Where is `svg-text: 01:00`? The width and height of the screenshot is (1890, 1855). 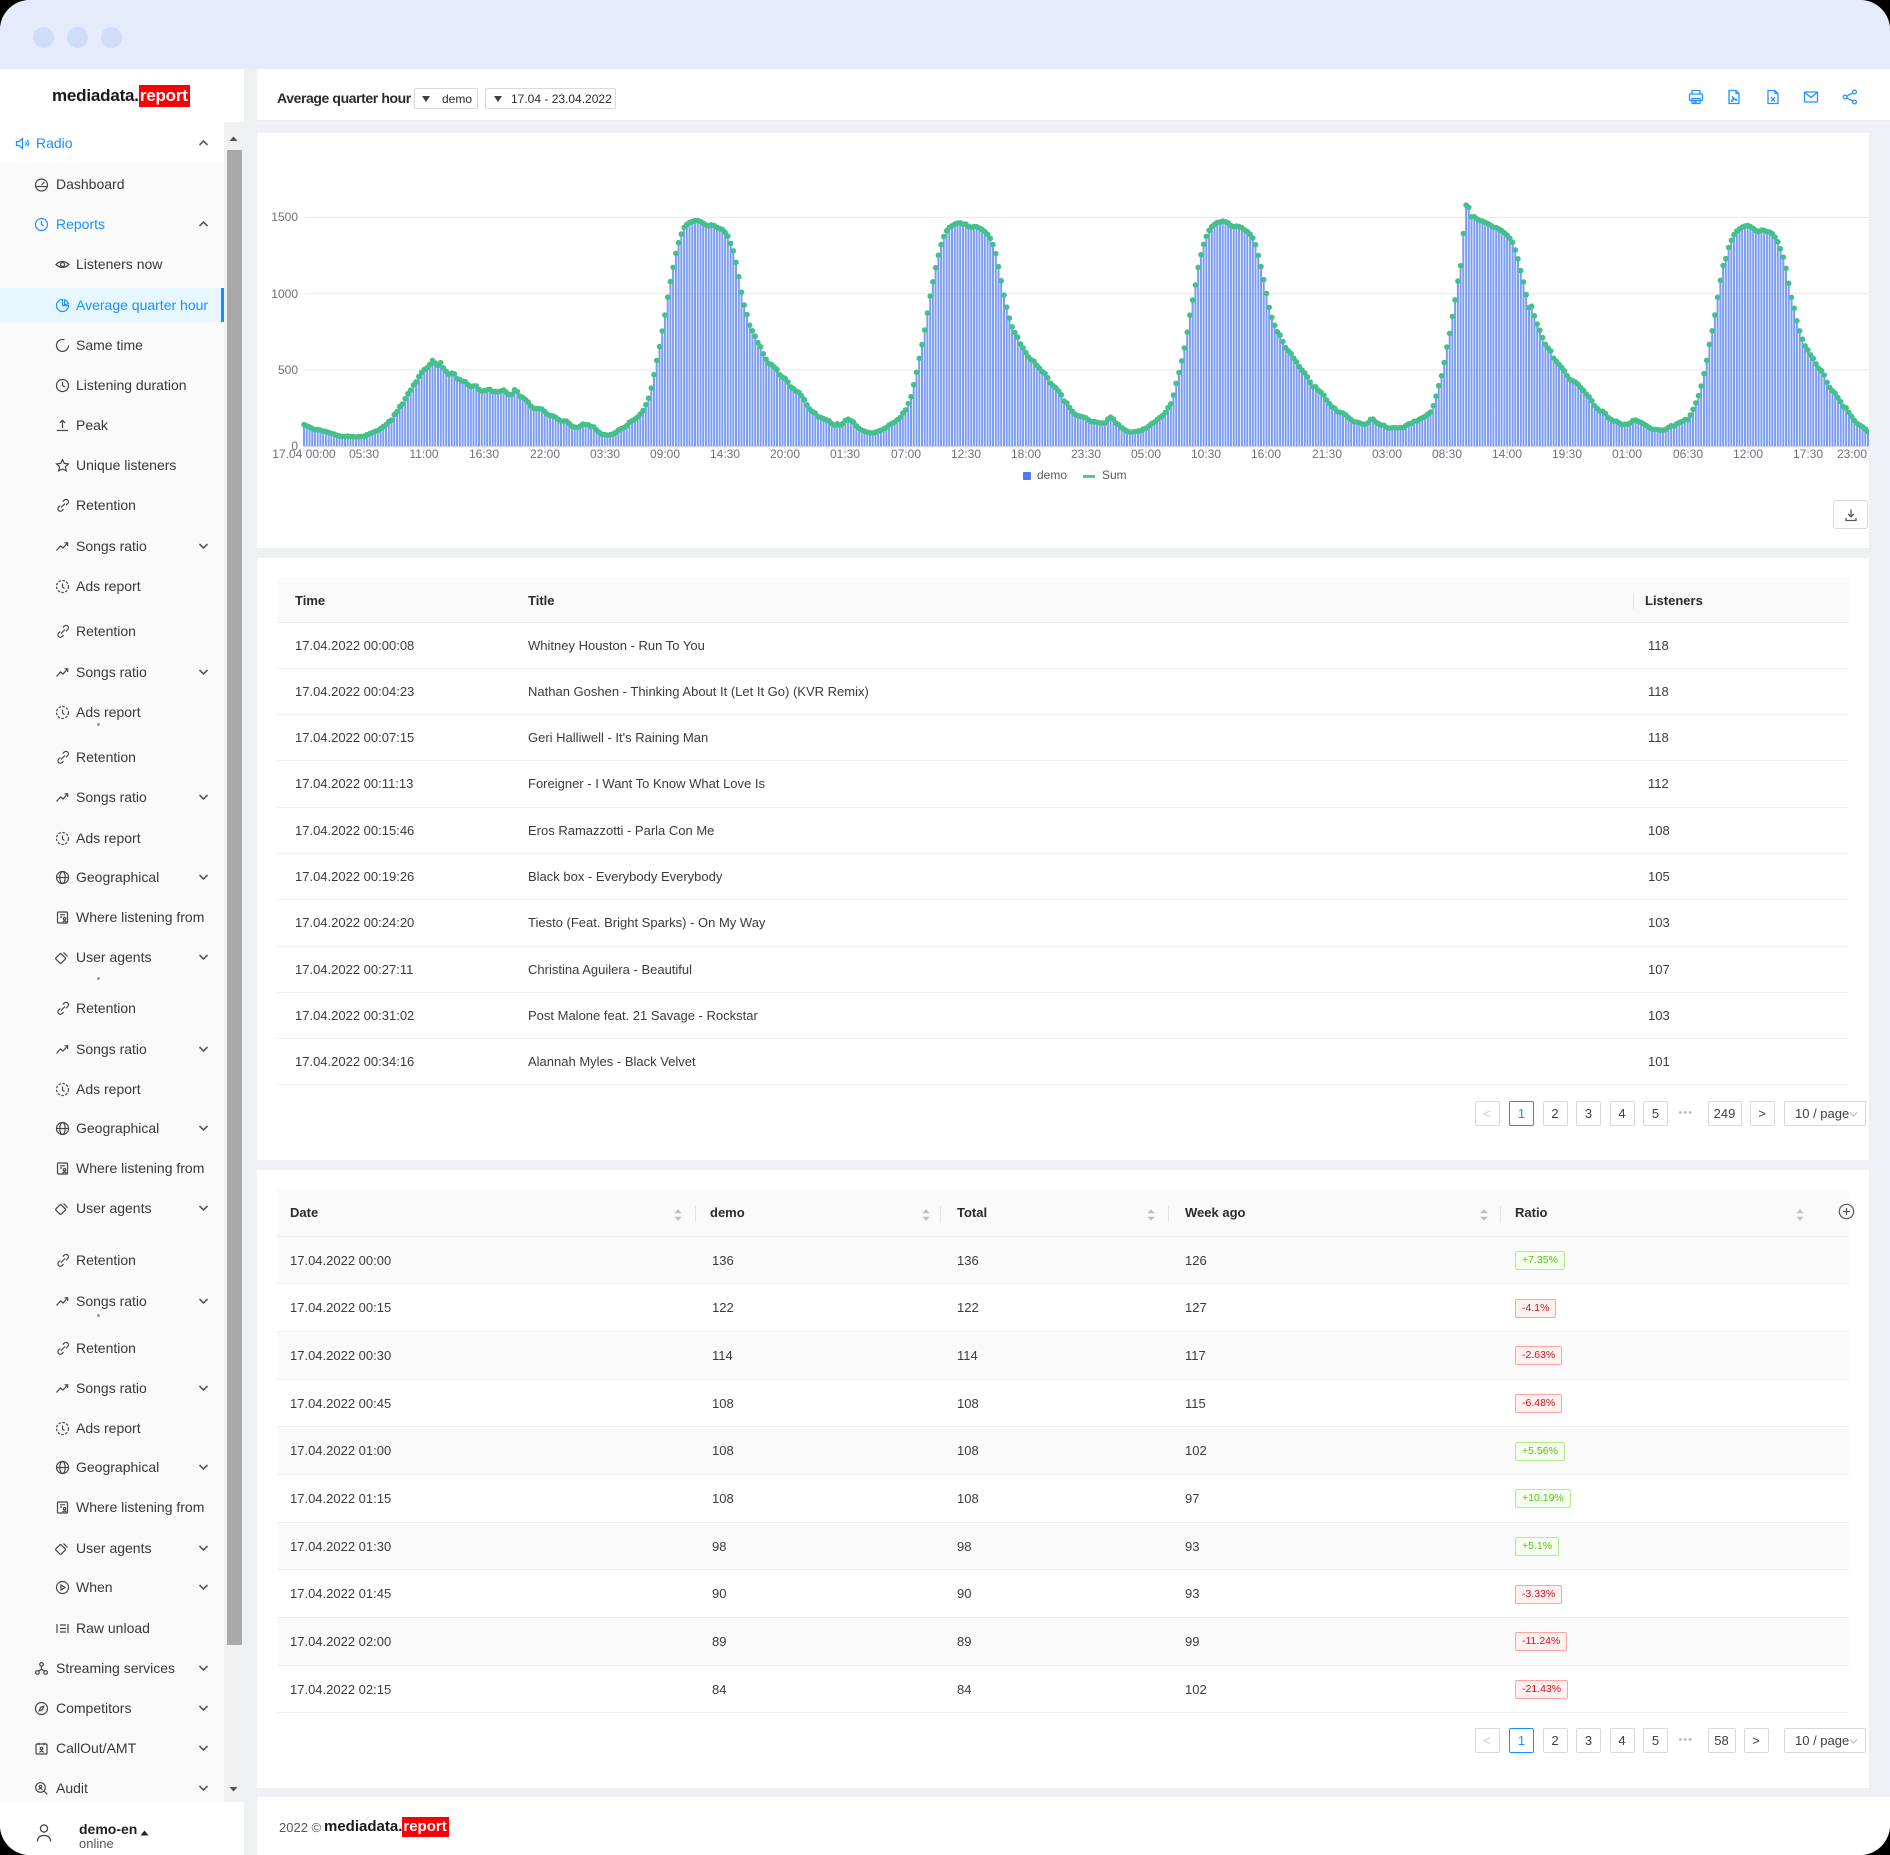
svg-text: 01:00 is located at coordinates (1627, 454).